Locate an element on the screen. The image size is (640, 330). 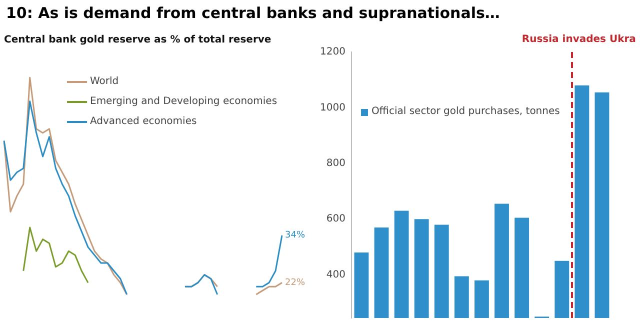
data-label: 22% is located at coordinates (295, 283).